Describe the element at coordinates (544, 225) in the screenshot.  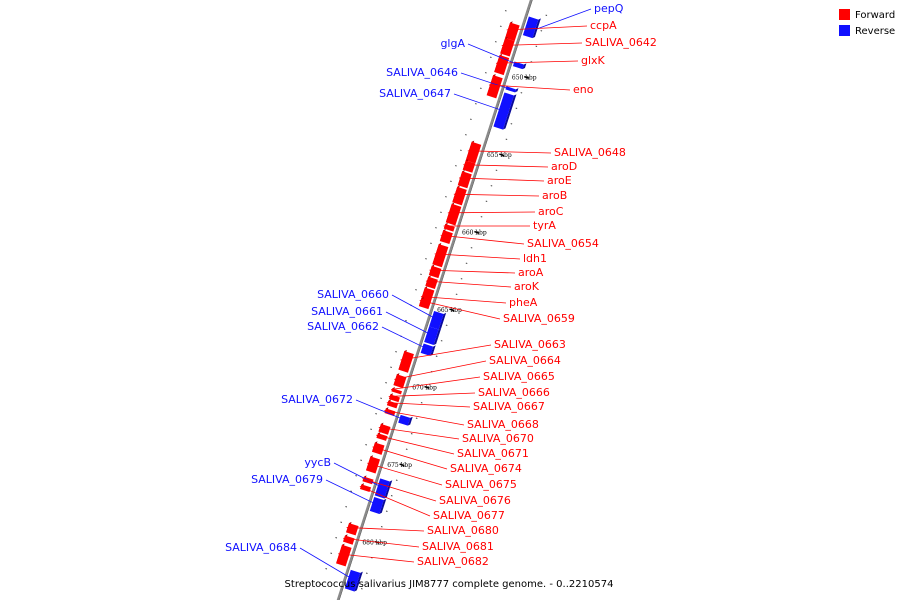
I see `gene-label: tyrA` at that location.